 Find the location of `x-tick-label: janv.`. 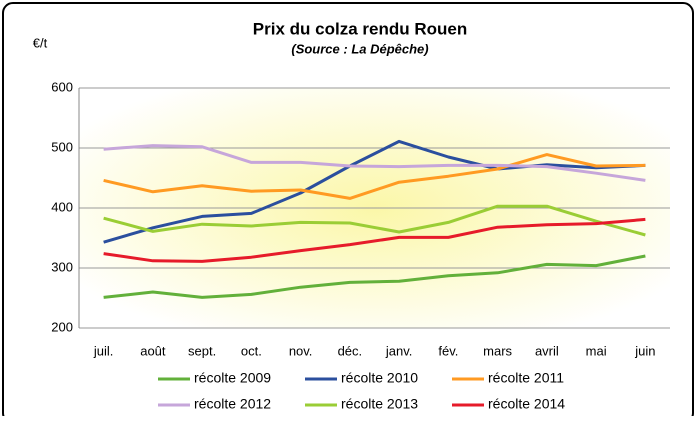

x-tick-label: janv. is located at coordinates (399, 350).